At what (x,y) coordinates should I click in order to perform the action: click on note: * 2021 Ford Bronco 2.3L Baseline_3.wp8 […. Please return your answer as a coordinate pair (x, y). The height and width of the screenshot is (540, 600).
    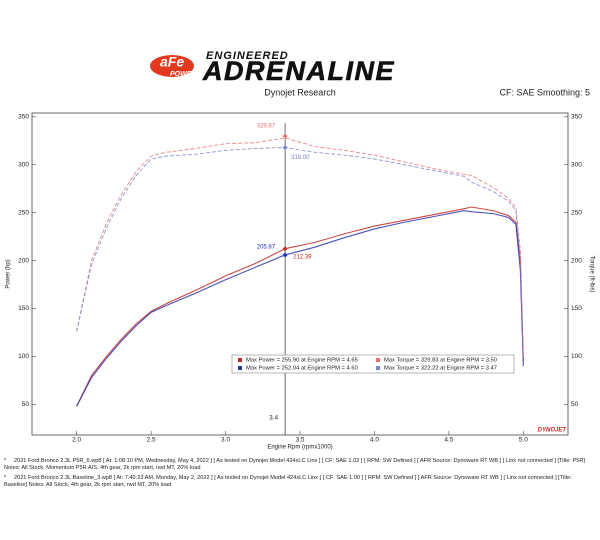
    Looking at the image, I should click on (300, 482).